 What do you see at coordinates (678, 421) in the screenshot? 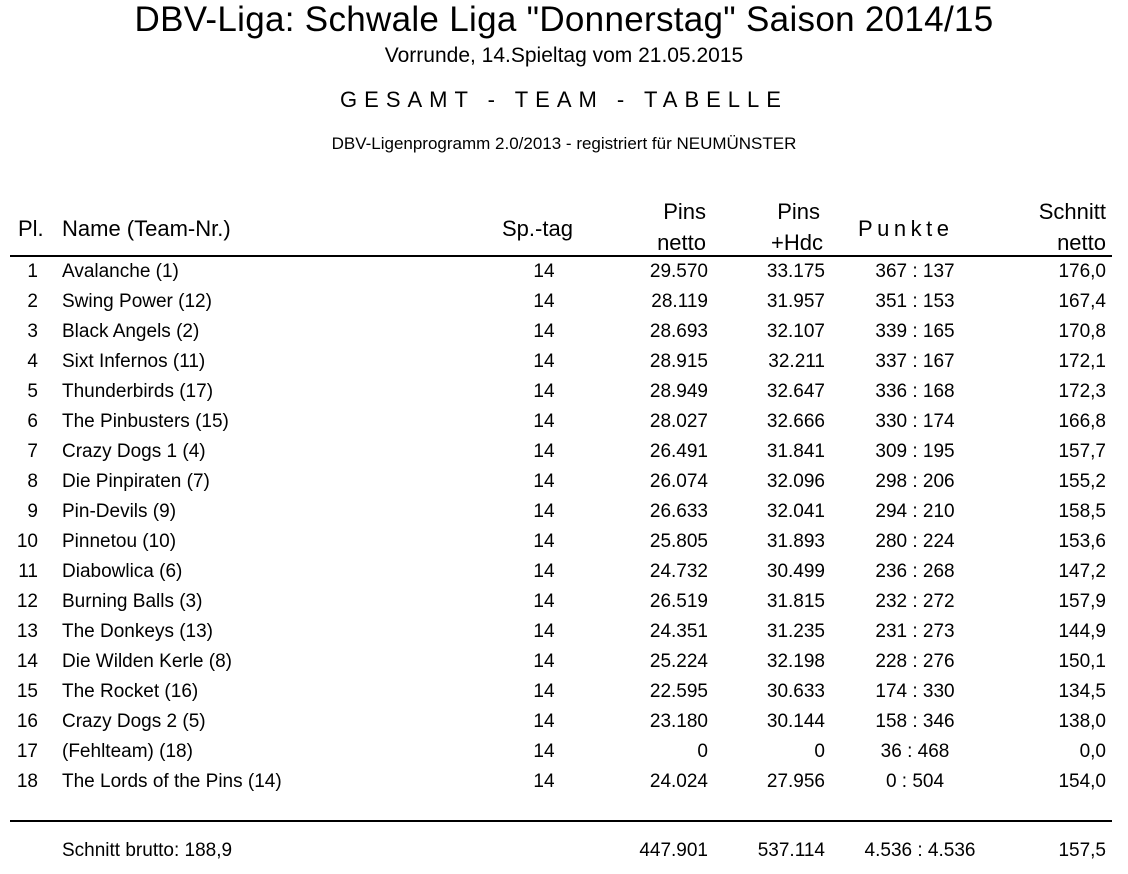
I see `pins-netto-cell: 28.027` at bounding box center [678, 421].